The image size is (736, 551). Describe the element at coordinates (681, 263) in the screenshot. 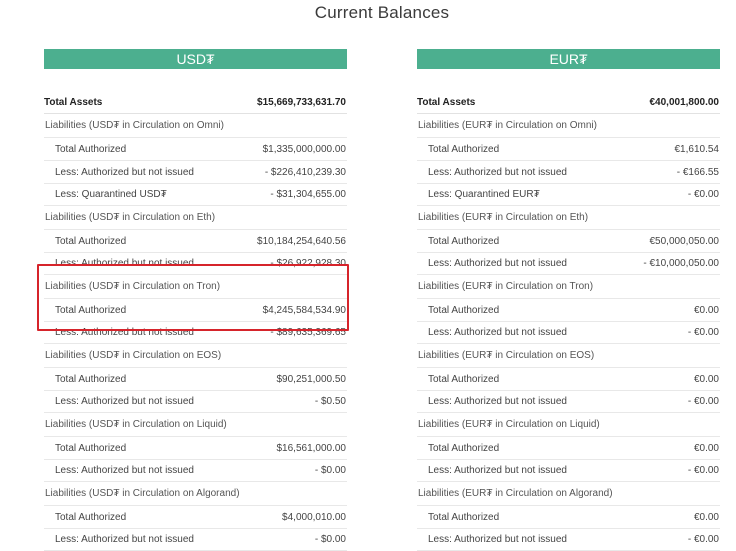

I see `row-value: - €10,000,050.00` at that location.